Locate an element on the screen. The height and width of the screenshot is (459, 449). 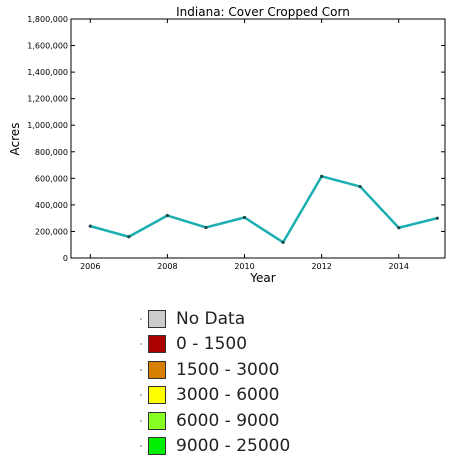
legend-label: 9000 - 25000 is located at coordinates (233, 446).